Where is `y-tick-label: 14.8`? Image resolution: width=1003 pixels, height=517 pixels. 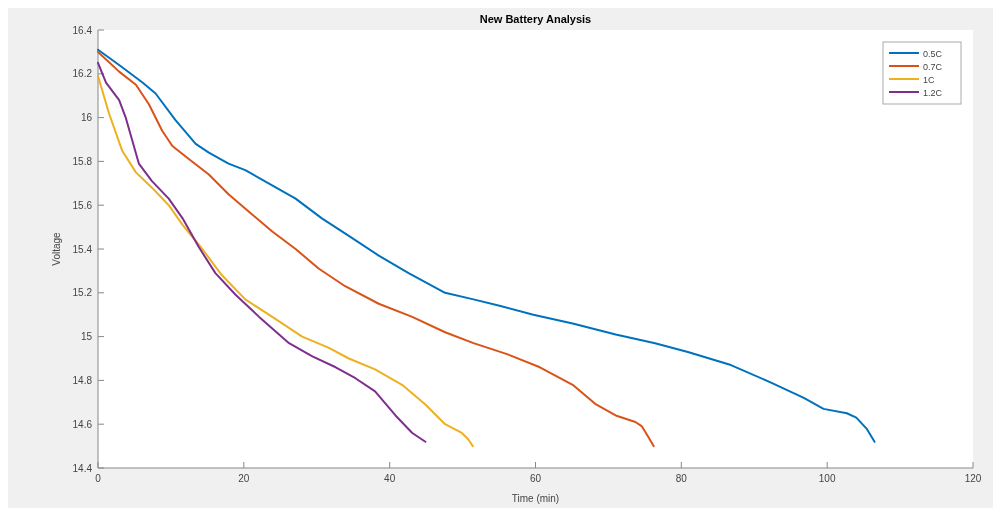 y-tick-label: 14.8 is located at coordinates (82, 380).